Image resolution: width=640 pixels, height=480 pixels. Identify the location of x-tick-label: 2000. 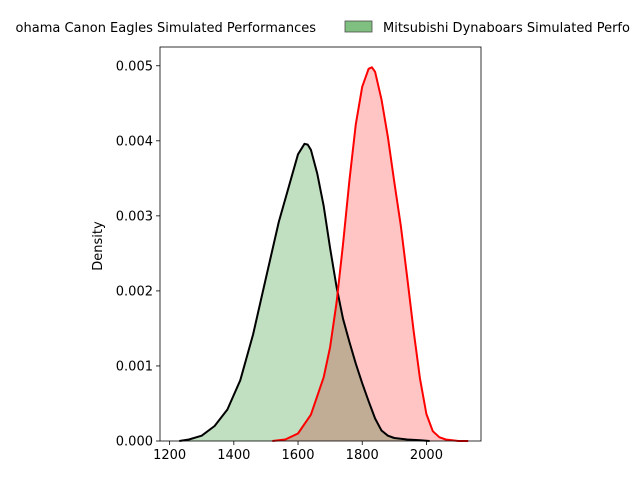
(426, 455).